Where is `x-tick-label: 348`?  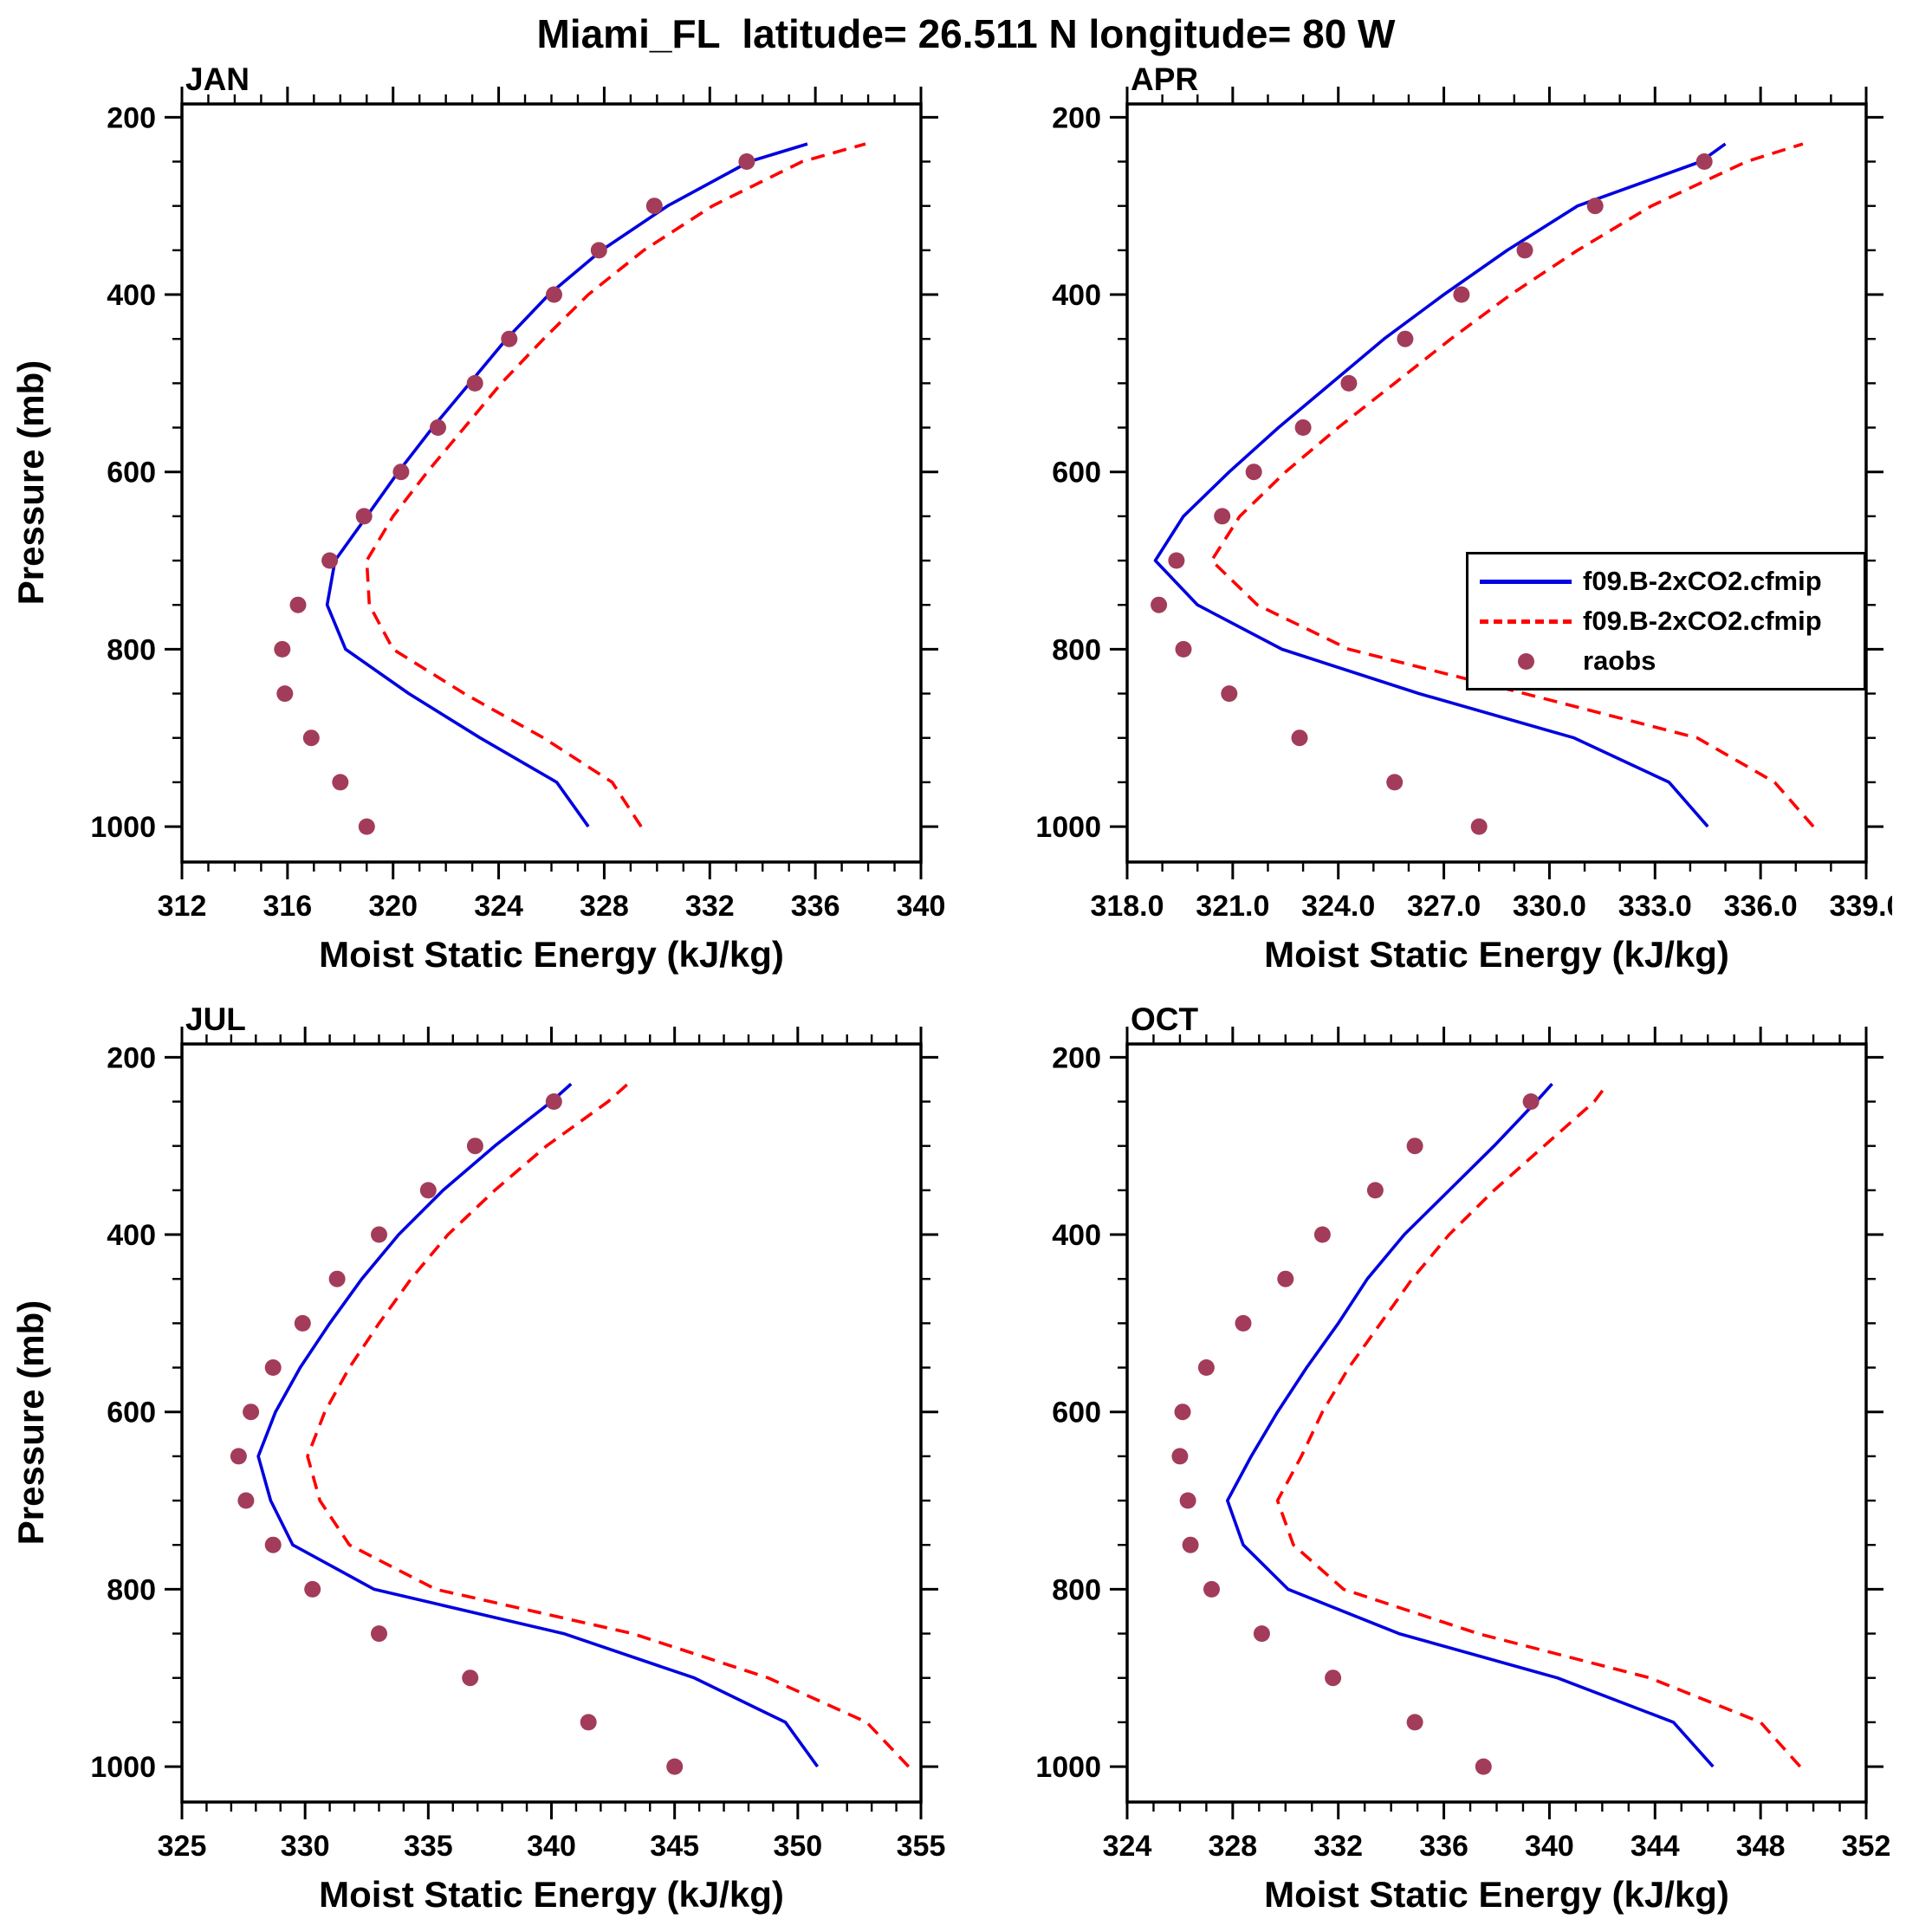
x-tick-label: 348 is located at coordinates (1761, 1847).